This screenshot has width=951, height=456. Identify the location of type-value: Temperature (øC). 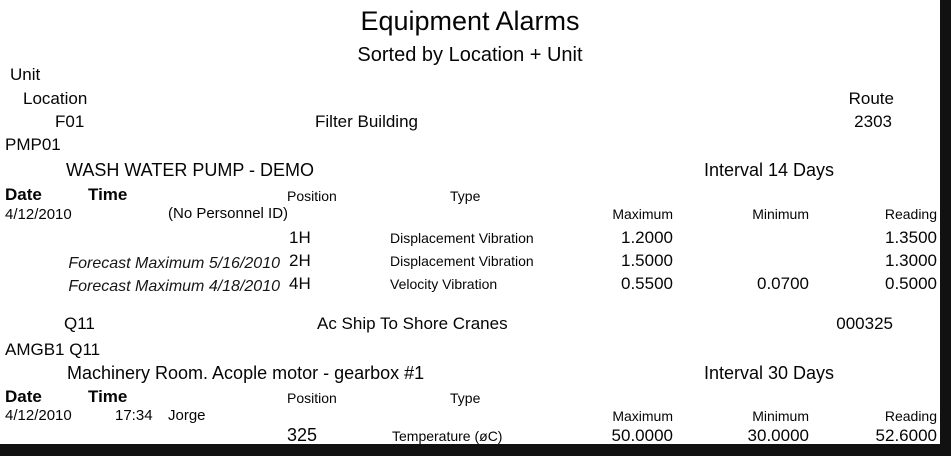
(447, 436).